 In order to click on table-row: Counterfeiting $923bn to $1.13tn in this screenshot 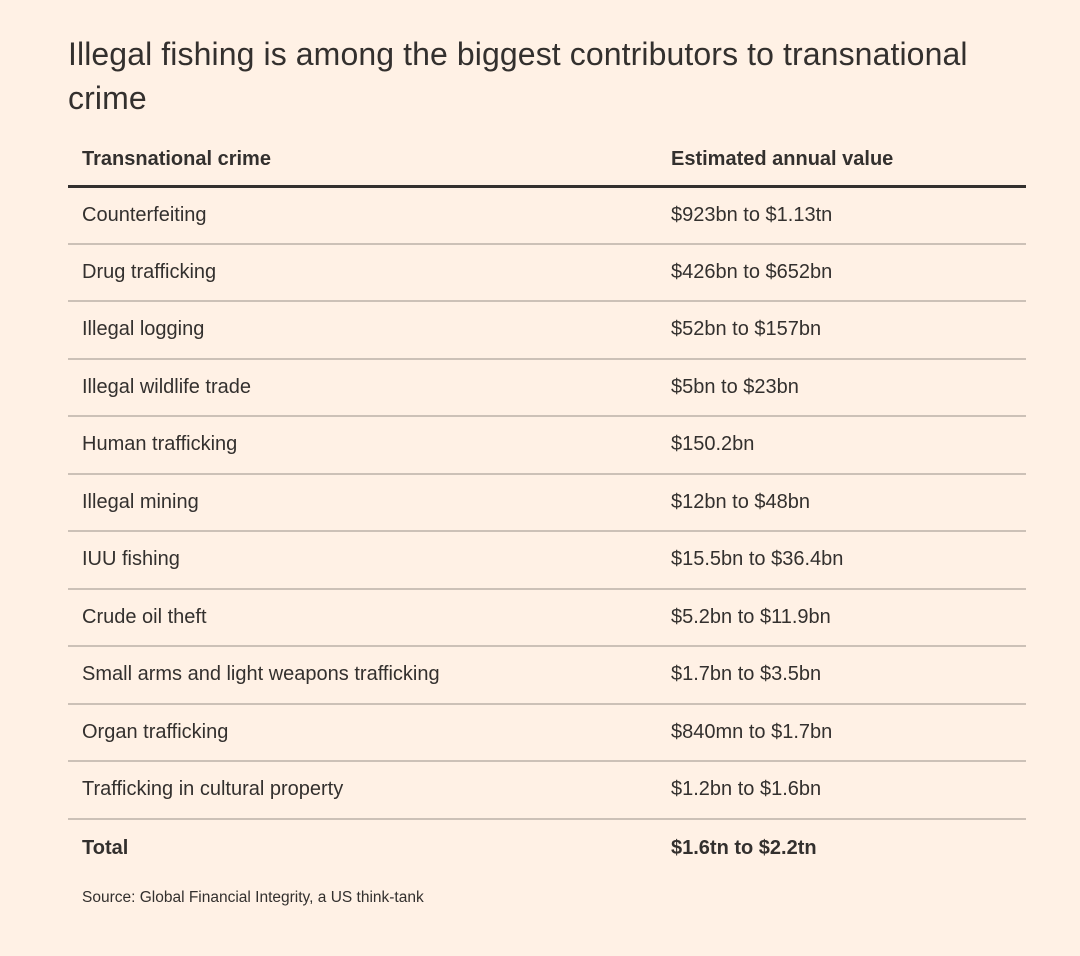, I will do `click(547, 215)`.